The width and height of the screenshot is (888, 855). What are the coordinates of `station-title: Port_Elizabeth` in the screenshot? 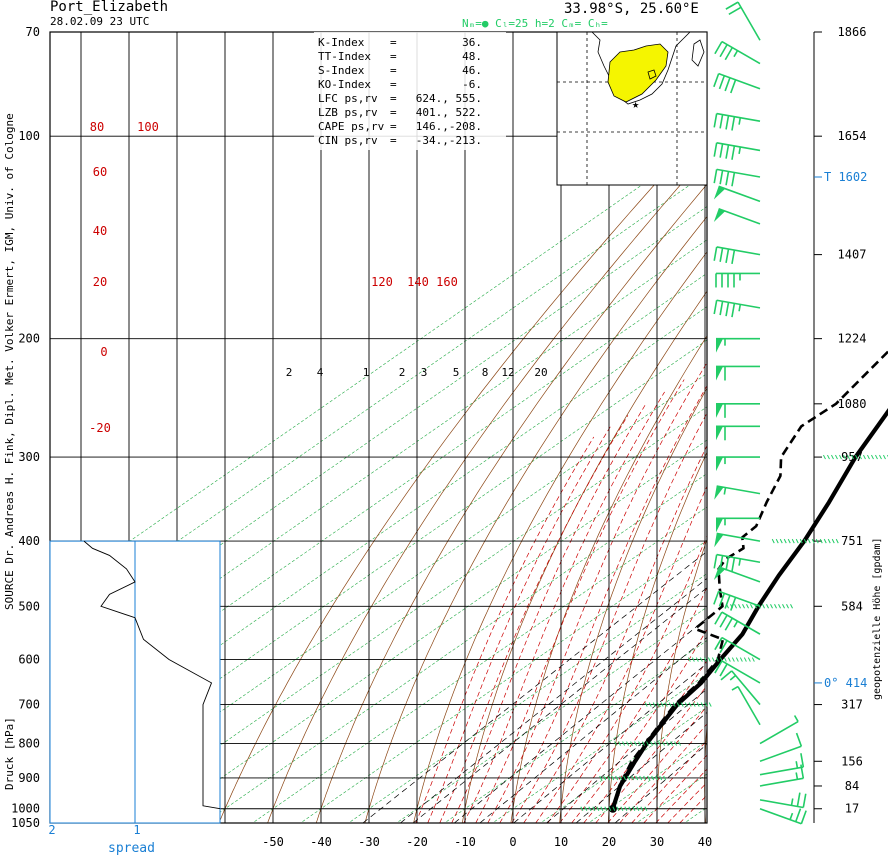 It's located at (109, 7).